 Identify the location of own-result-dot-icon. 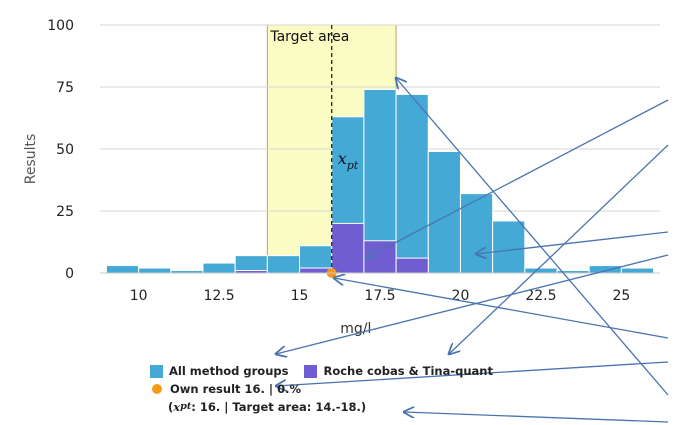
(157, 389).